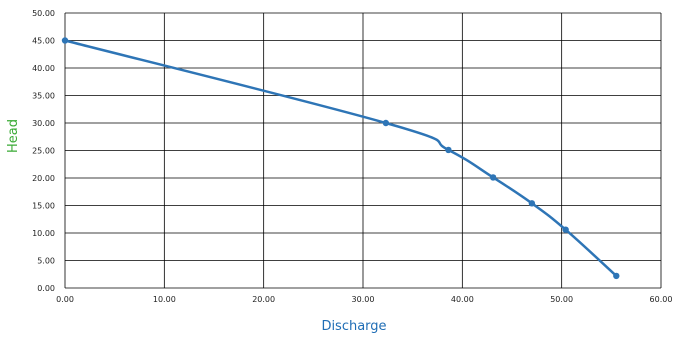  What do you see at coordinates (561, 299) in the screenshot?
I see `x-tick-label: 50.00` at bounding box center [561, 299].